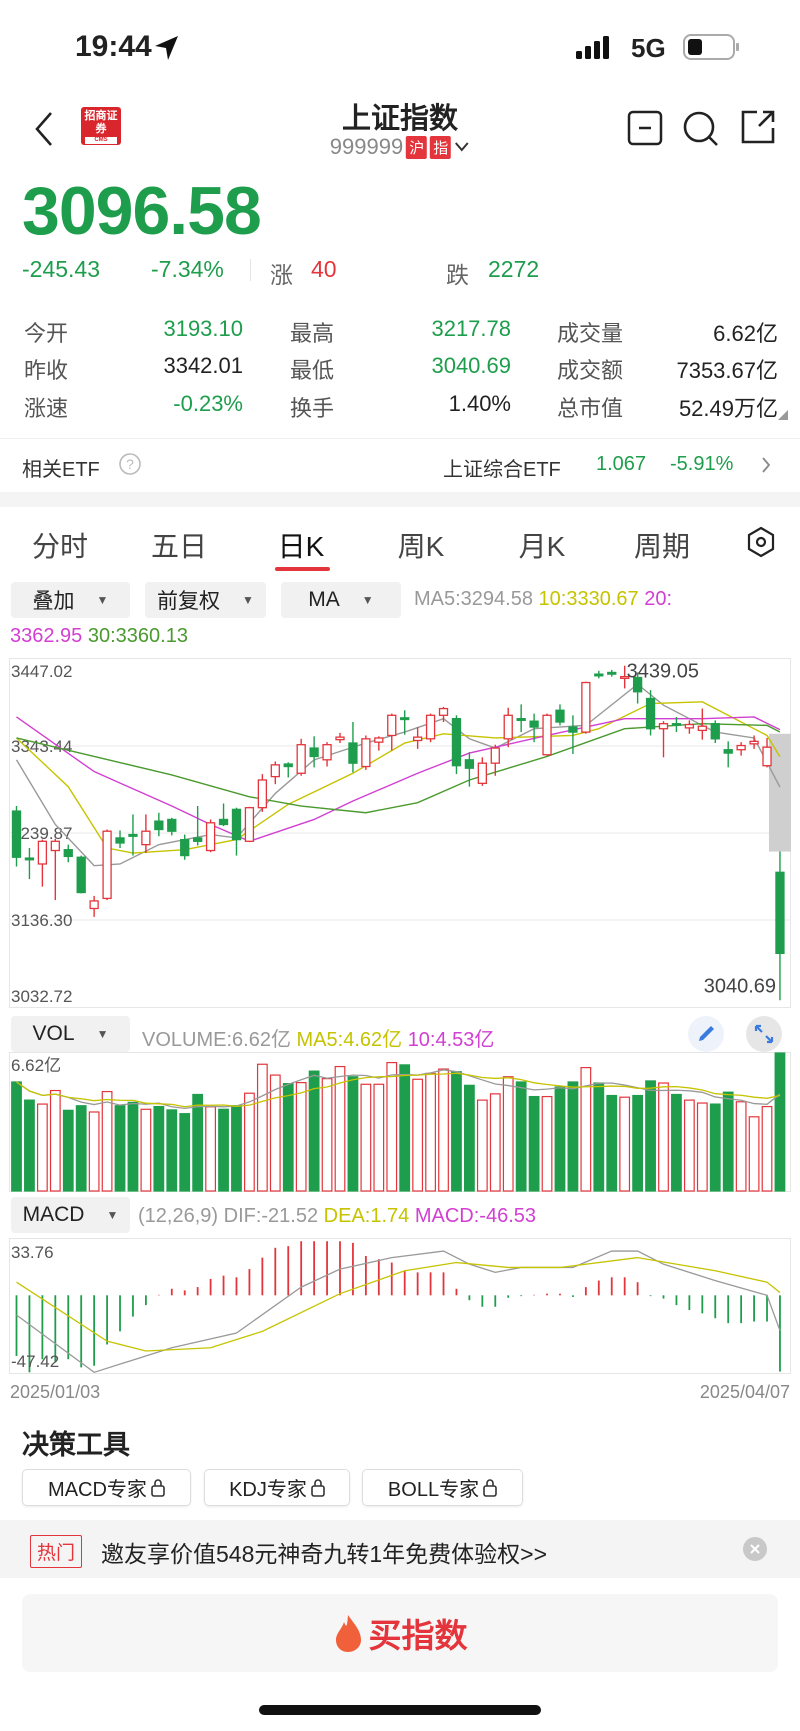 This screenshot has height=1731, width=800. I want to click on price-change-pct: -7.34%, so click(187, 269).